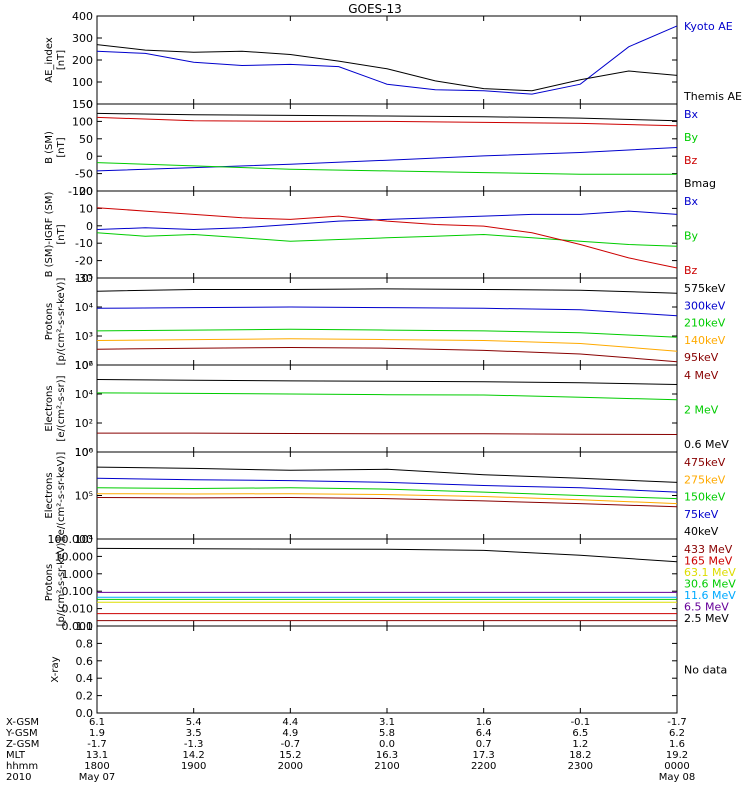  What do you see at coordinates (85, 643) in the screenshot?
I see `y-tick-label: 0.8` at bounding box center [85, 643].